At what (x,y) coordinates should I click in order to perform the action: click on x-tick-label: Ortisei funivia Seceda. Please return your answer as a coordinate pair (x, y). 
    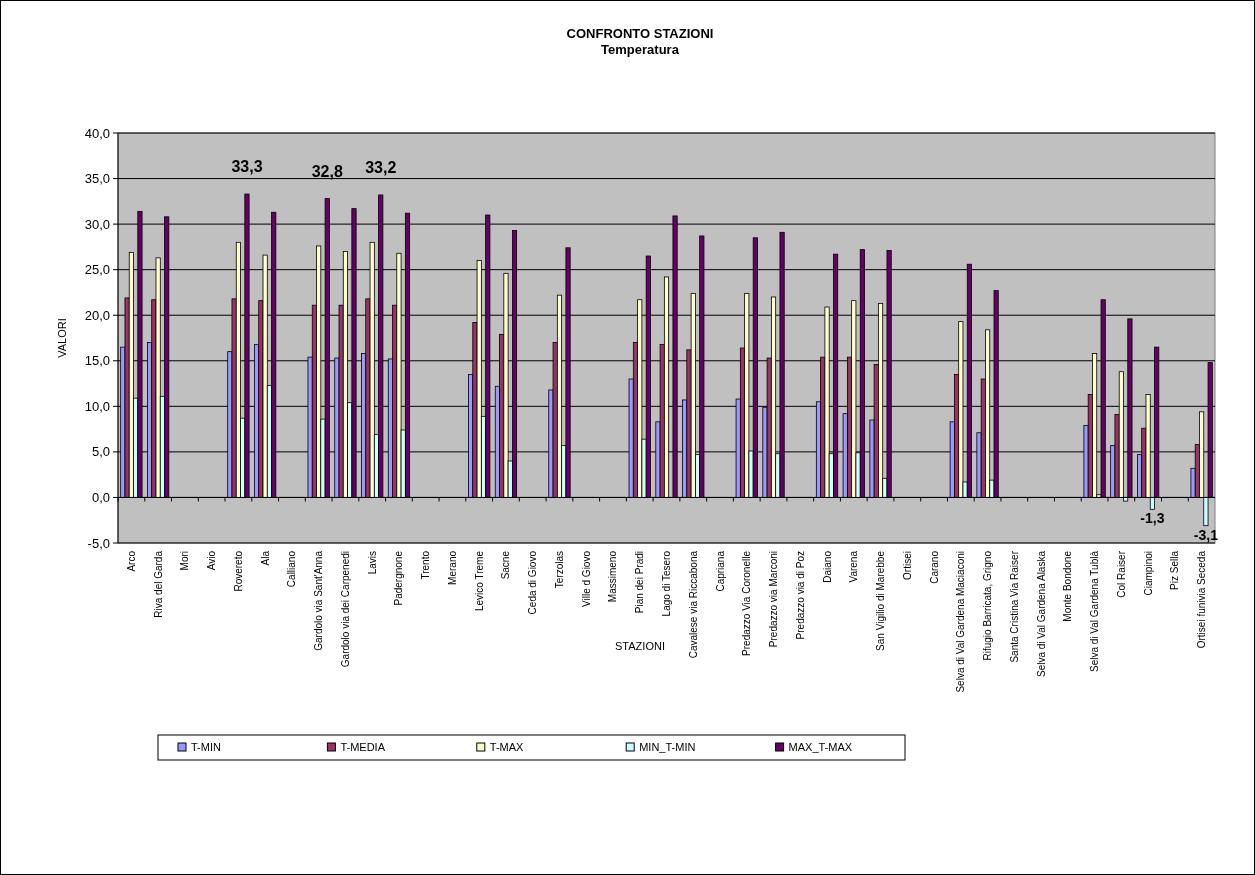
    Looking at the image, I should click on (1202, 599).